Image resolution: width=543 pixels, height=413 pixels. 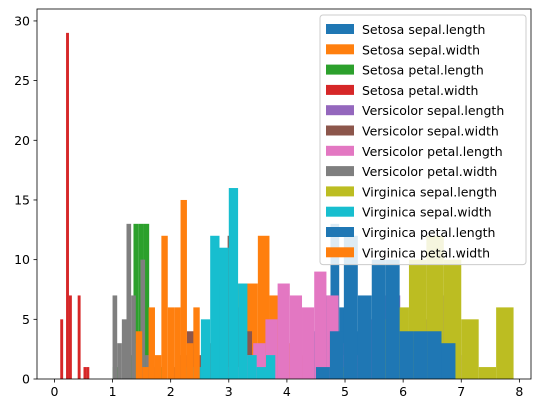 I want to click on bar-s9-b8, so click(x=261, y=373).